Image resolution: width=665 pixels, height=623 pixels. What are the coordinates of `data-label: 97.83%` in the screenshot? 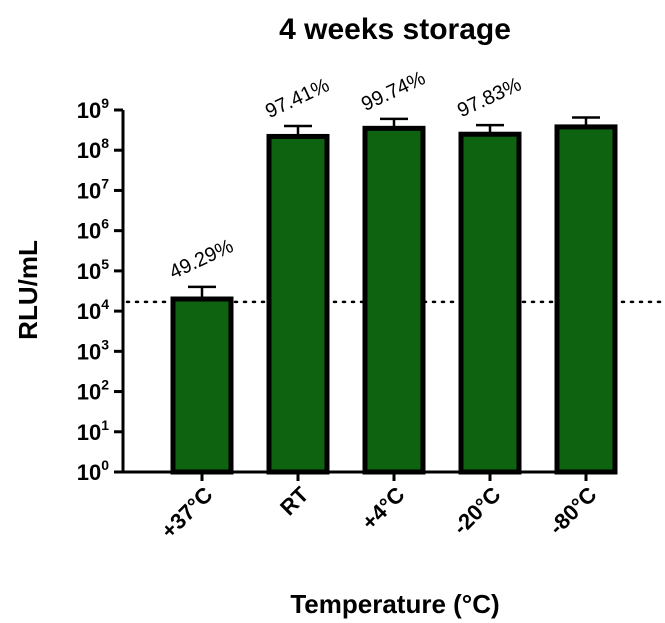 It's located at (489, 97).